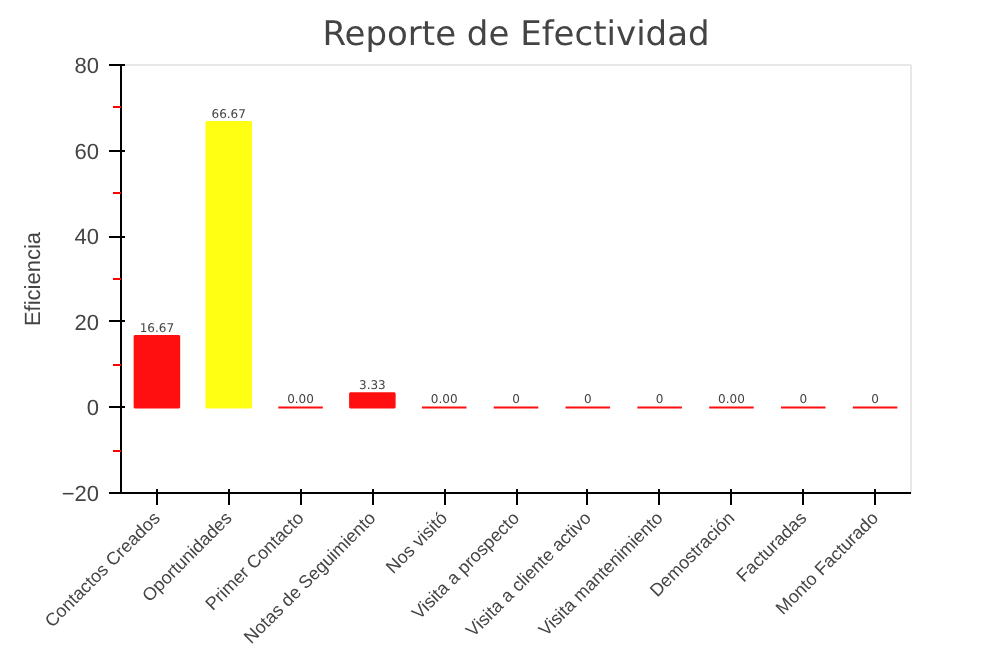 The image size is (1000, 660). What do you see at coordinates (87, 323) in the screenshot?
I see `y-tick-label: 20` at bounding box center [87, 323].